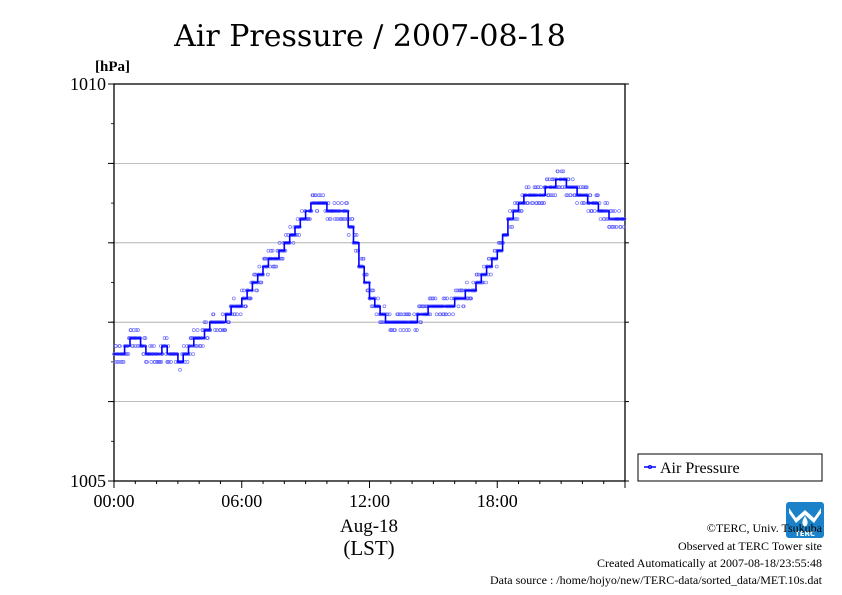 The height and width of the screenshot is (595, 842). Describe the element at coordinates (88, 84) in the screenshot. I see `y-tick-label: 1010` at that location.